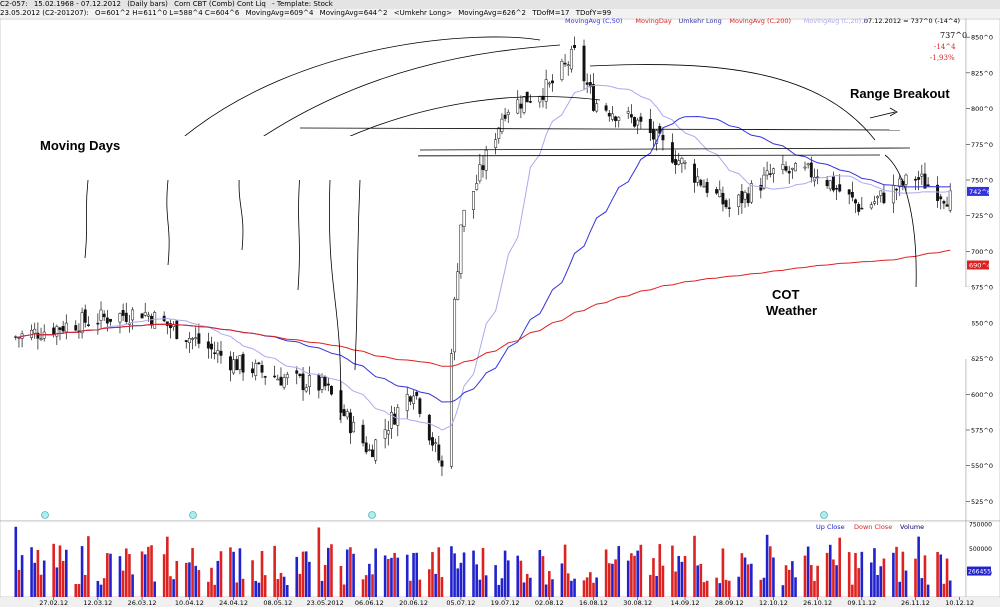  I want to click on date-range-label: 15.02.1968 - 07.12.2012, so click(77, 4).